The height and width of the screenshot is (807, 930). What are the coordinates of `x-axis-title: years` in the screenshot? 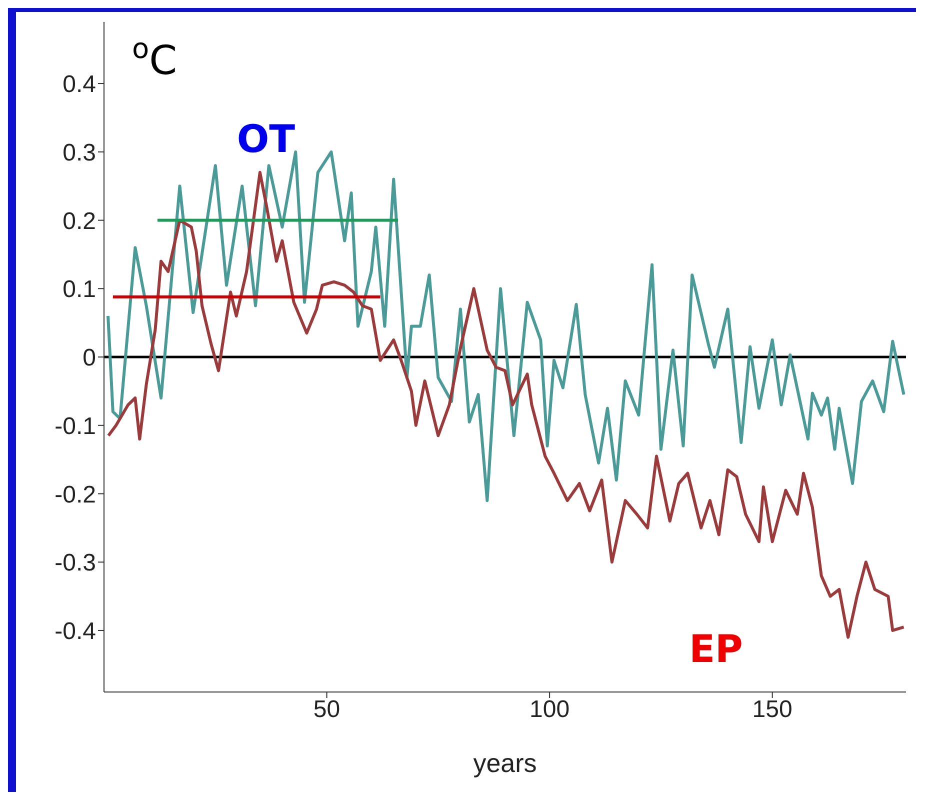 It's located at (505, 763).